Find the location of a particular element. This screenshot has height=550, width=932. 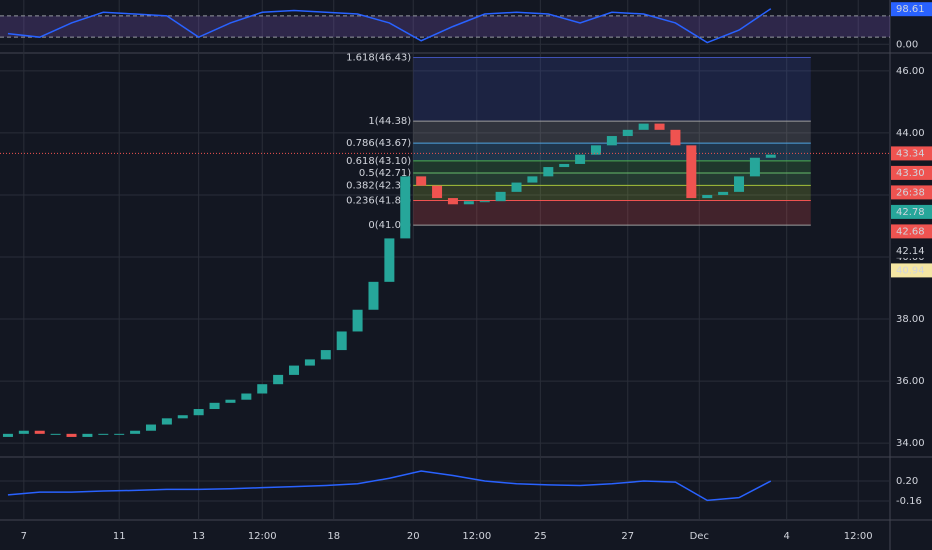

x-tick-label: 25 is located at coordinates (540, 536).